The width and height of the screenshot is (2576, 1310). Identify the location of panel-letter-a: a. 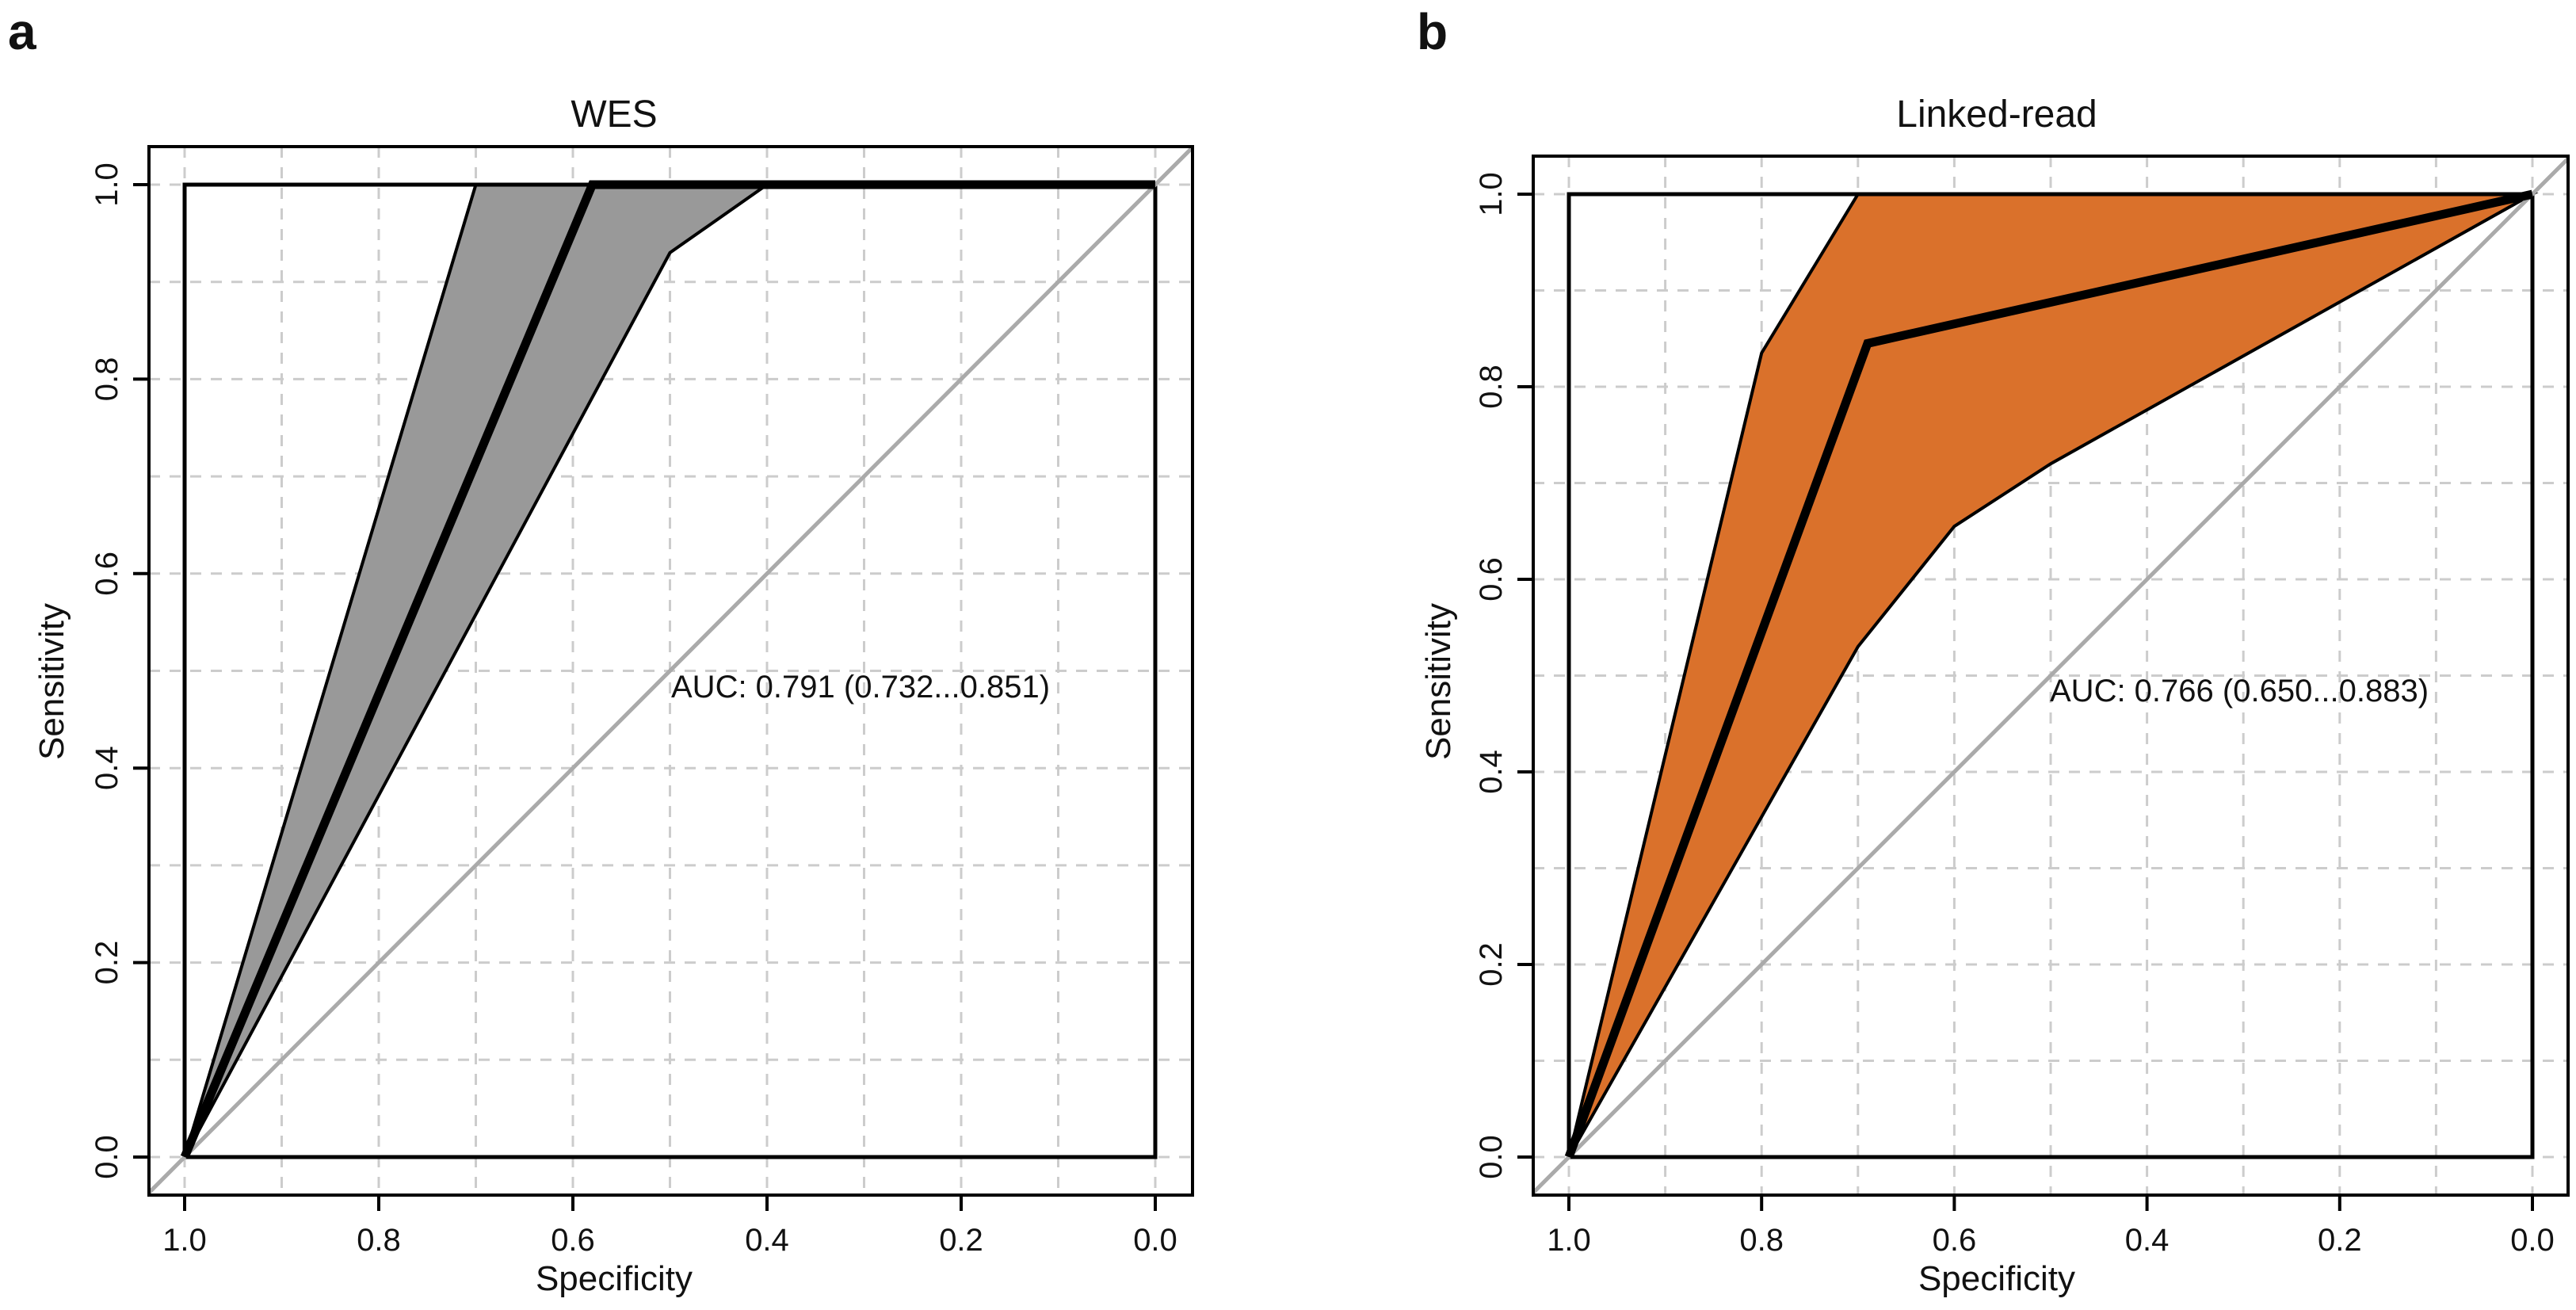
(22, 32).